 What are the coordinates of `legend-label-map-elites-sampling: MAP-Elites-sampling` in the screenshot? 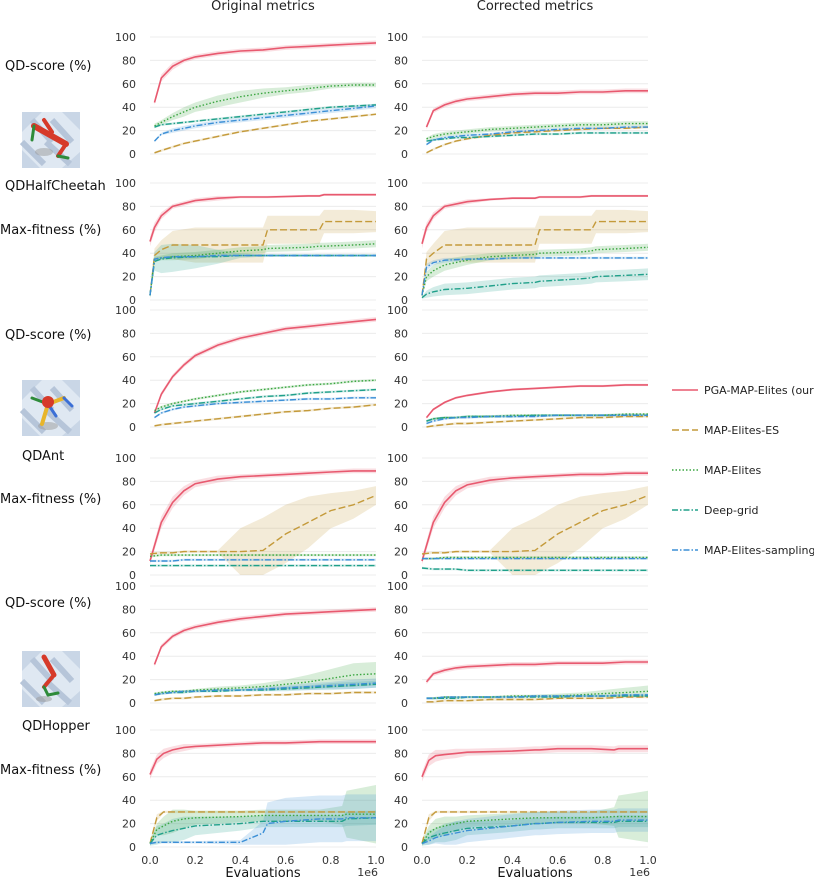 It's located at (759, 550).